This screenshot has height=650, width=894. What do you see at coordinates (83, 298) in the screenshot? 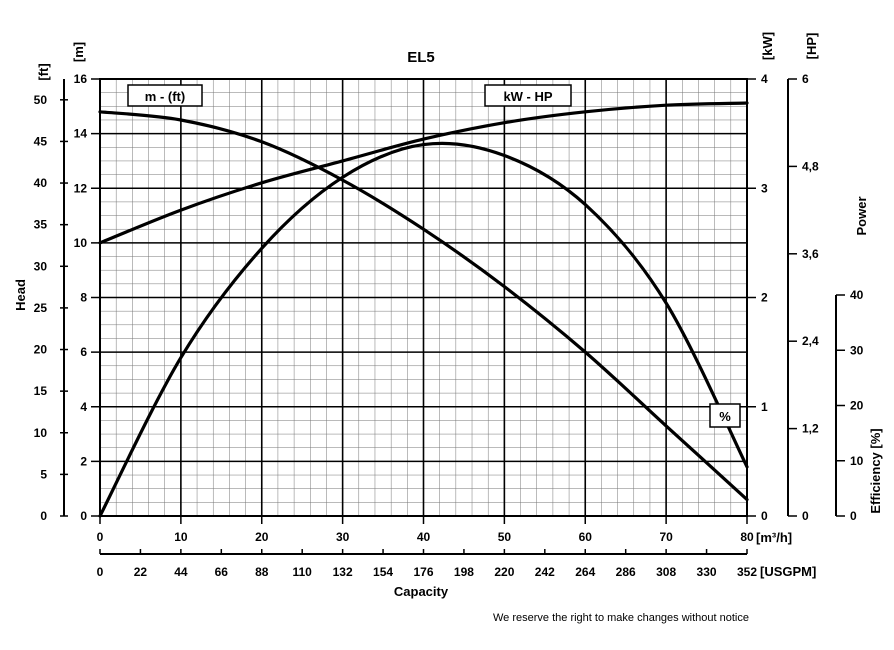
I see `head-m-tick-label: 8` at bounding box center [83, 298].